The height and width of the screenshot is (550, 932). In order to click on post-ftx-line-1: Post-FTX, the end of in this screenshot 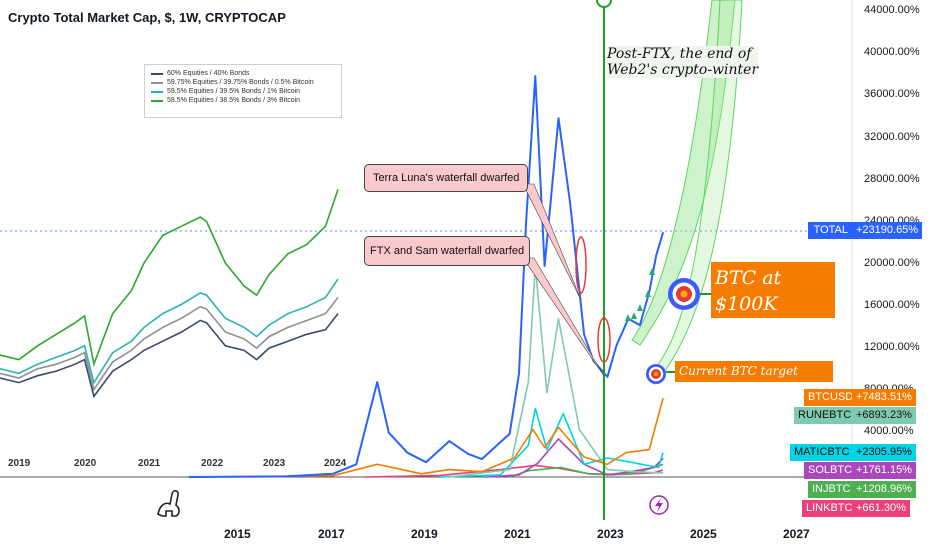, I will do `click(679, 54)`.